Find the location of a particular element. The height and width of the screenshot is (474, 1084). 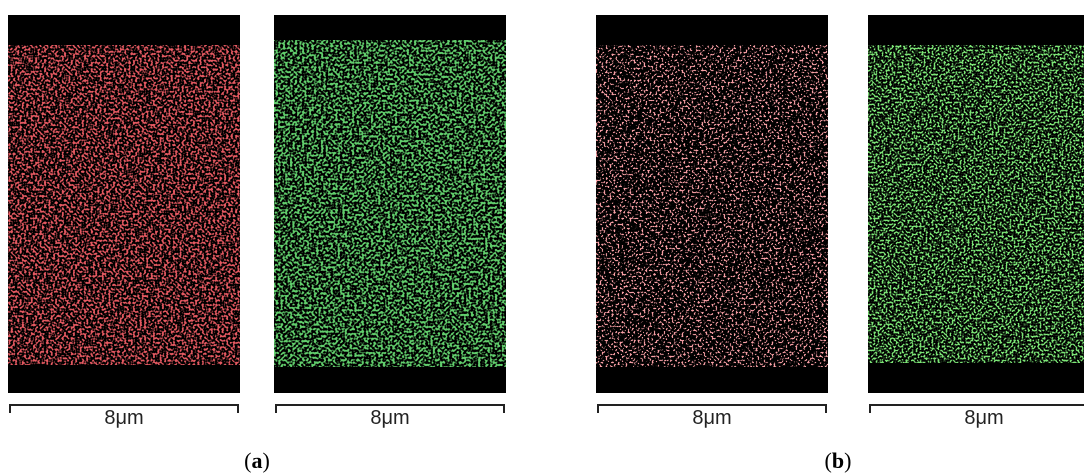

caption: (a) is located at coordinates (257, 460).